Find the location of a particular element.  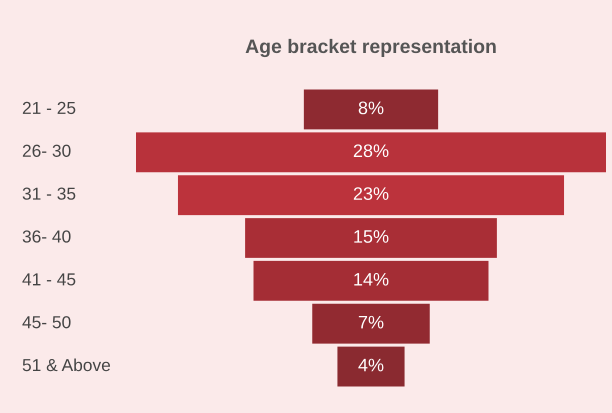

category-label: 51 & Above is located at coordinates (66, 365).